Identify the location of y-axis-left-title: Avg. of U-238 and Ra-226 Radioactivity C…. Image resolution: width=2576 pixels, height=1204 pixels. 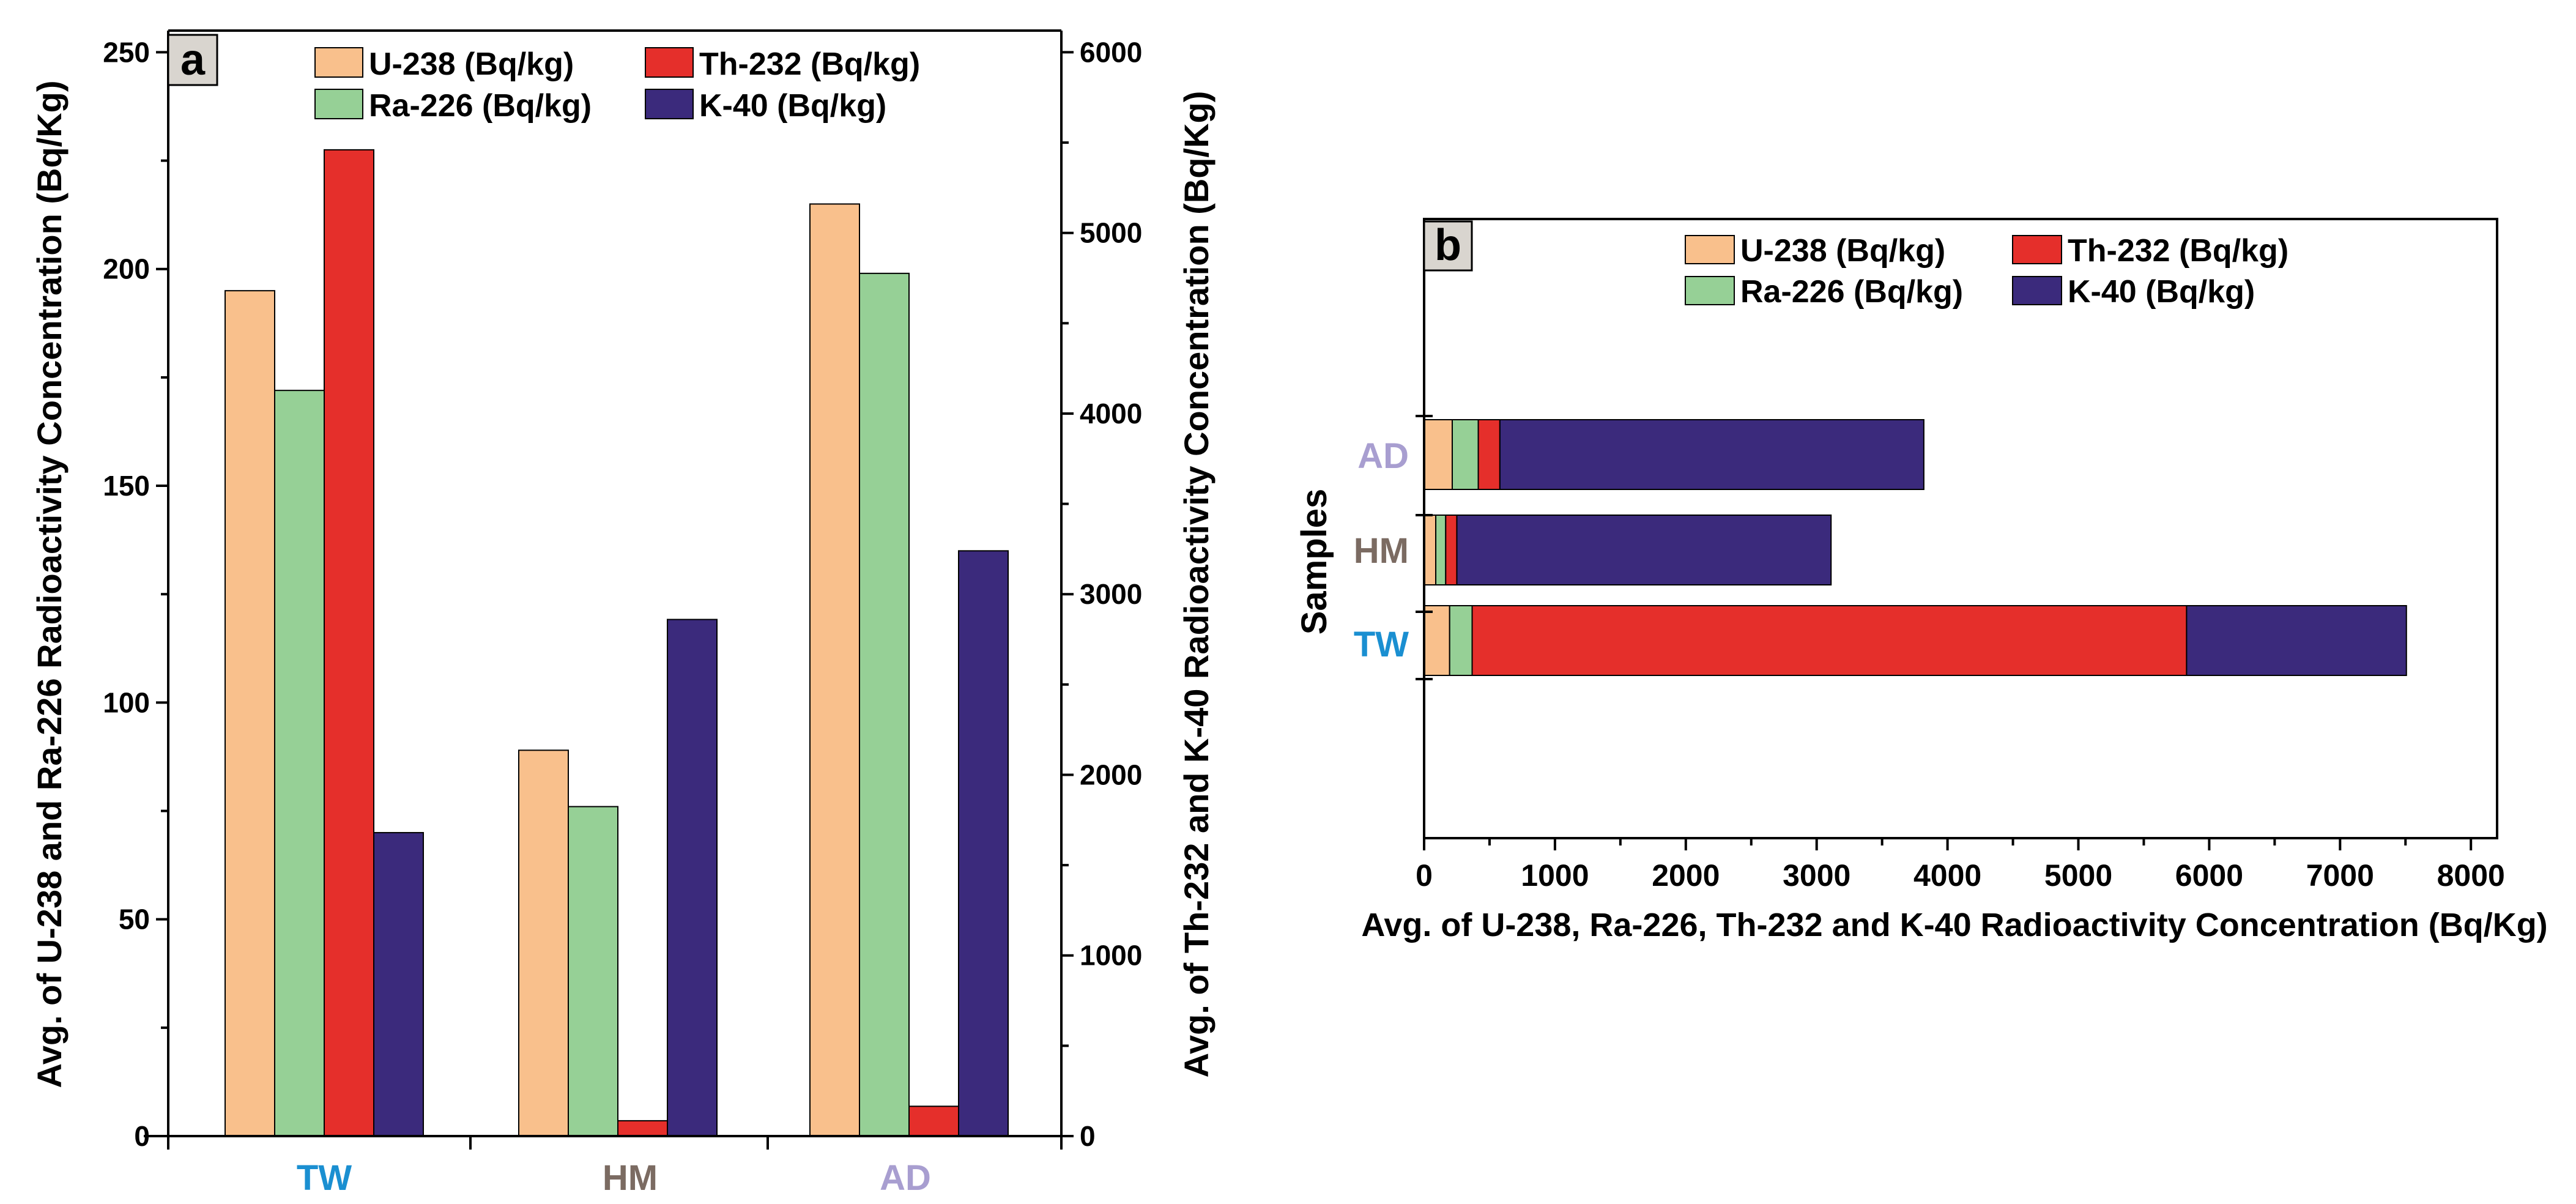
(49, 584).